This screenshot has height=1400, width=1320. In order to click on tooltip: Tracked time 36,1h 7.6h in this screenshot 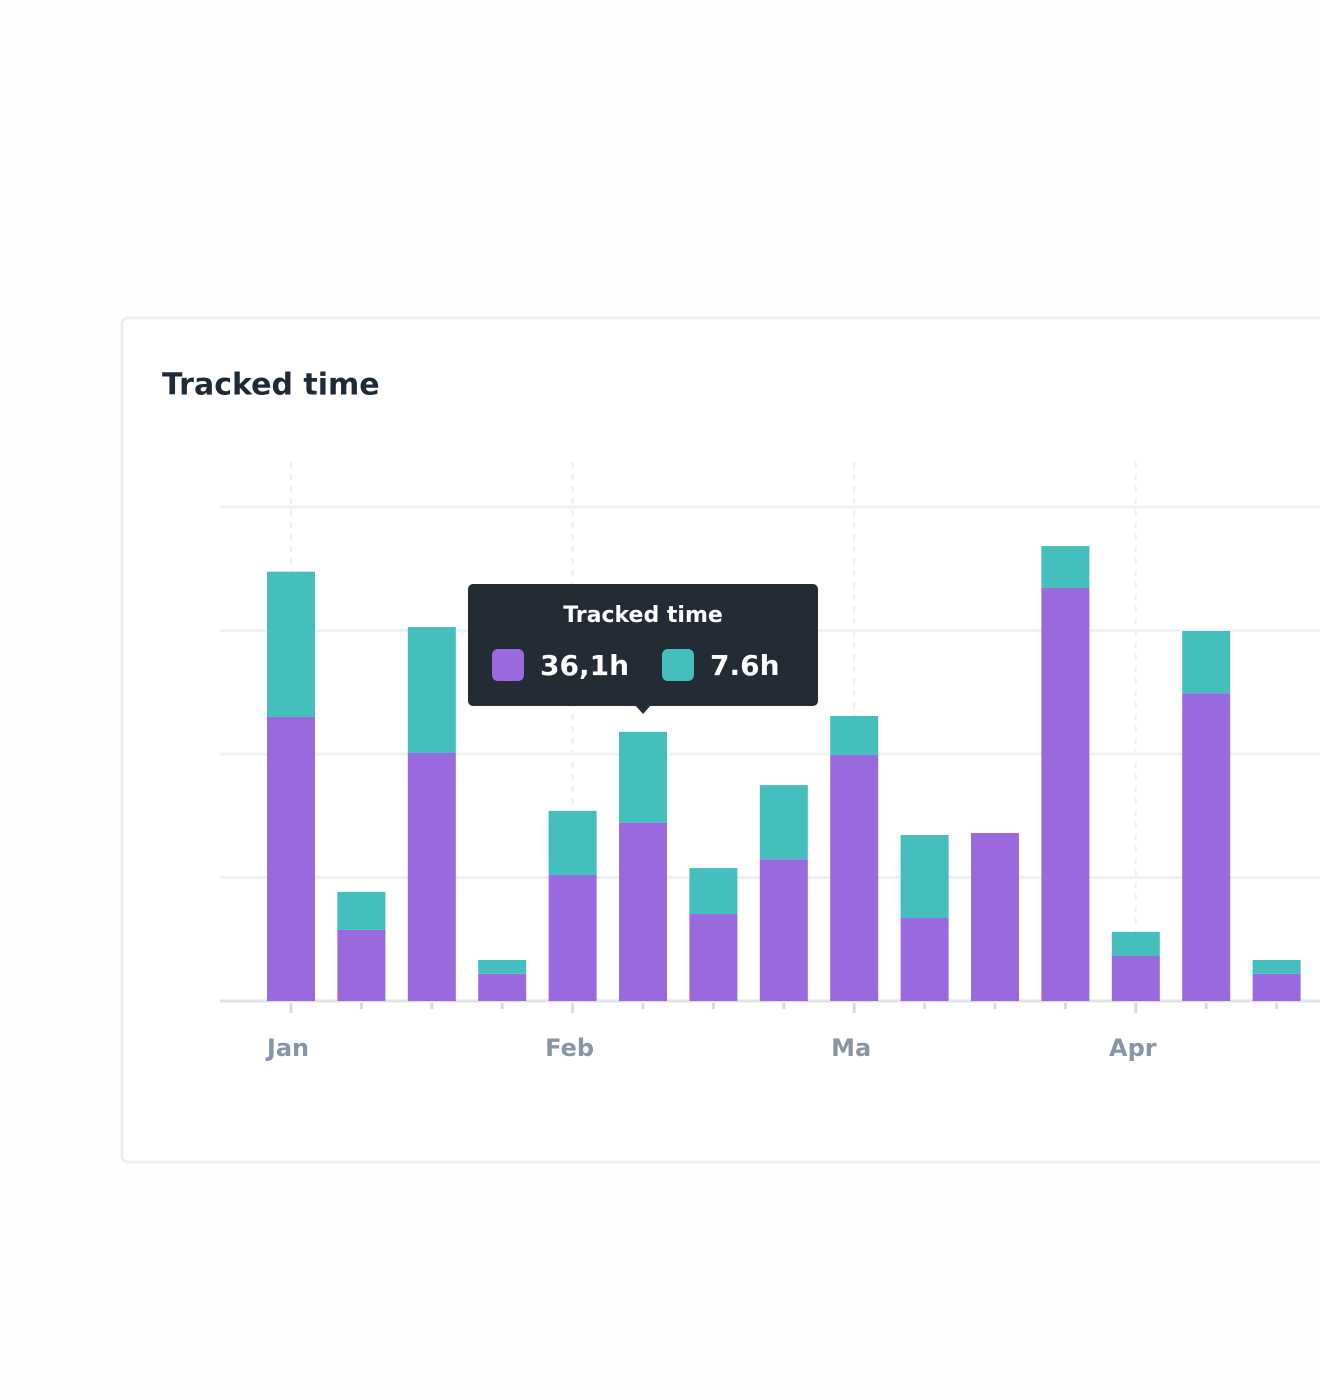, I will do `click(643, 649)`.